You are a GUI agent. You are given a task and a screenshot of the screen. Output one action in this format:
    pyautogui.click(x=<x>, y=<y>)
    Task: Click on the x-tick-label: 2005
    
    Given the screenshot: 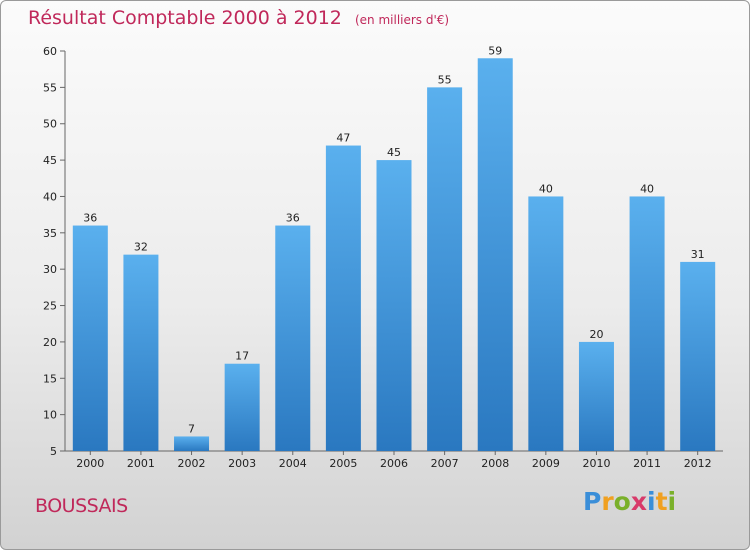 What is the action you would take?
    pyautogui.click(x=343, y=463)
    